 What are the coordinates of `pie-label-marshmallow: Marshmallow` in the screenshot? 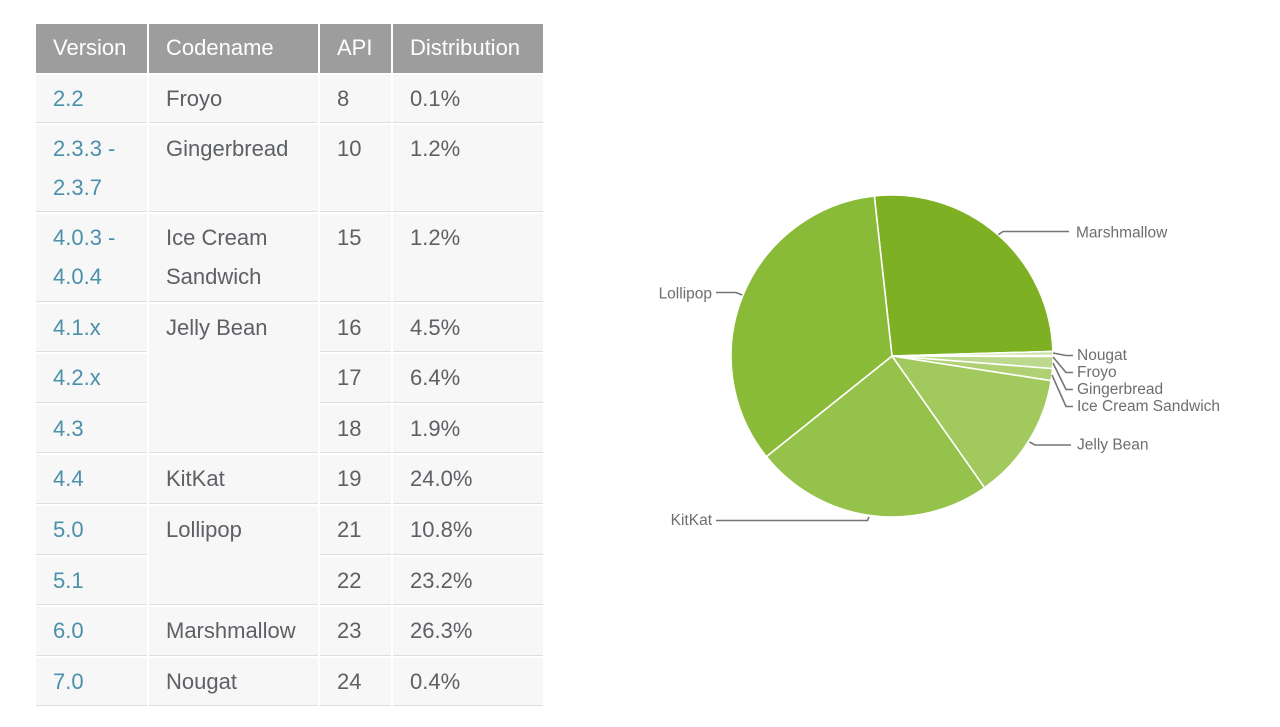 It's located at (1122, 233).